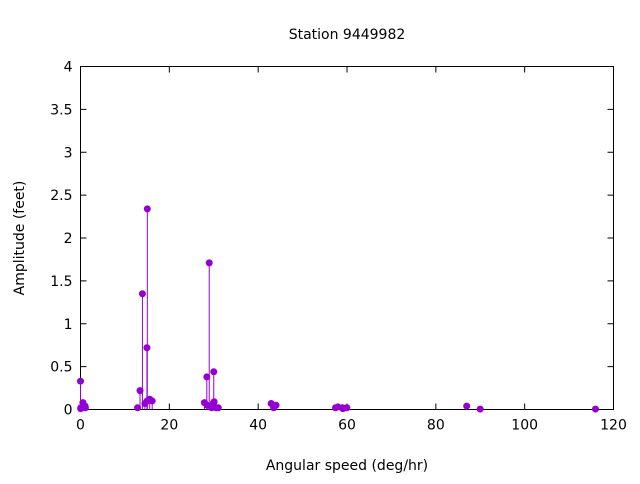 The width and height of the screenshot is (640, 484). What do you see at coordinates (169, 426) in the screenshot?
I see `x-tick-label: 20` at bounding box center [169, 426].